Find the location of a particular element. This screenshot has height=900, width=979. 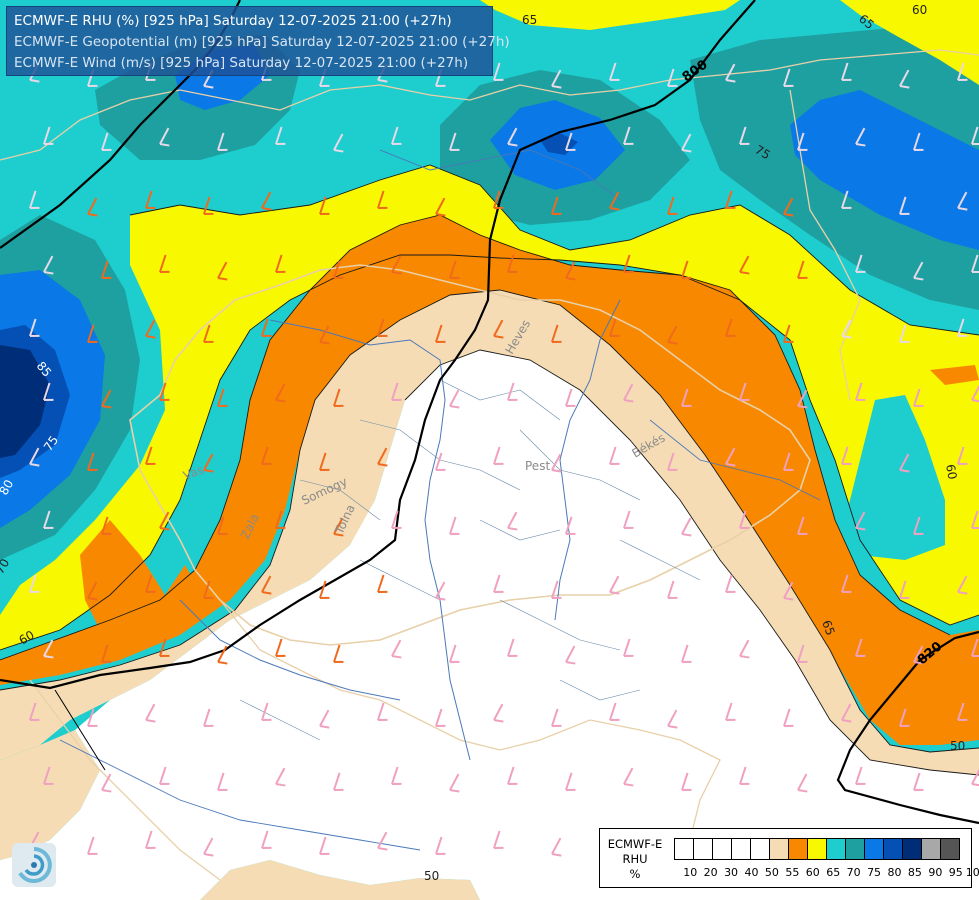

legend-title-unit: % is located at coordinates (635, 874).